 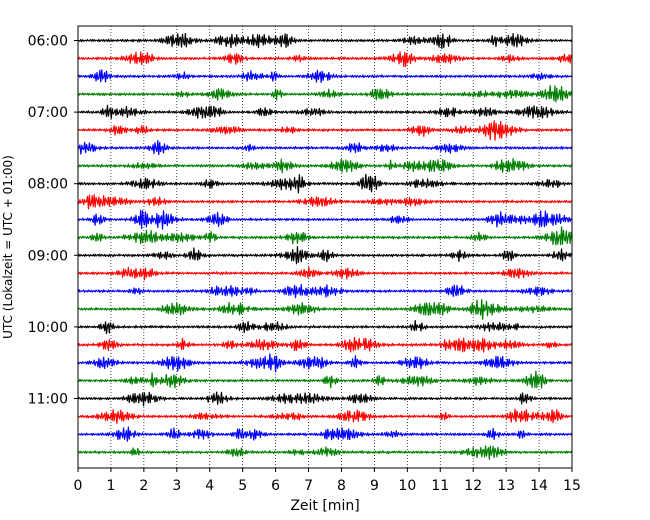 What do you see at coordinates (48, 42) in the screenshot?
I see `y-tick-label: 06:00` at bounding box center [48, 42].